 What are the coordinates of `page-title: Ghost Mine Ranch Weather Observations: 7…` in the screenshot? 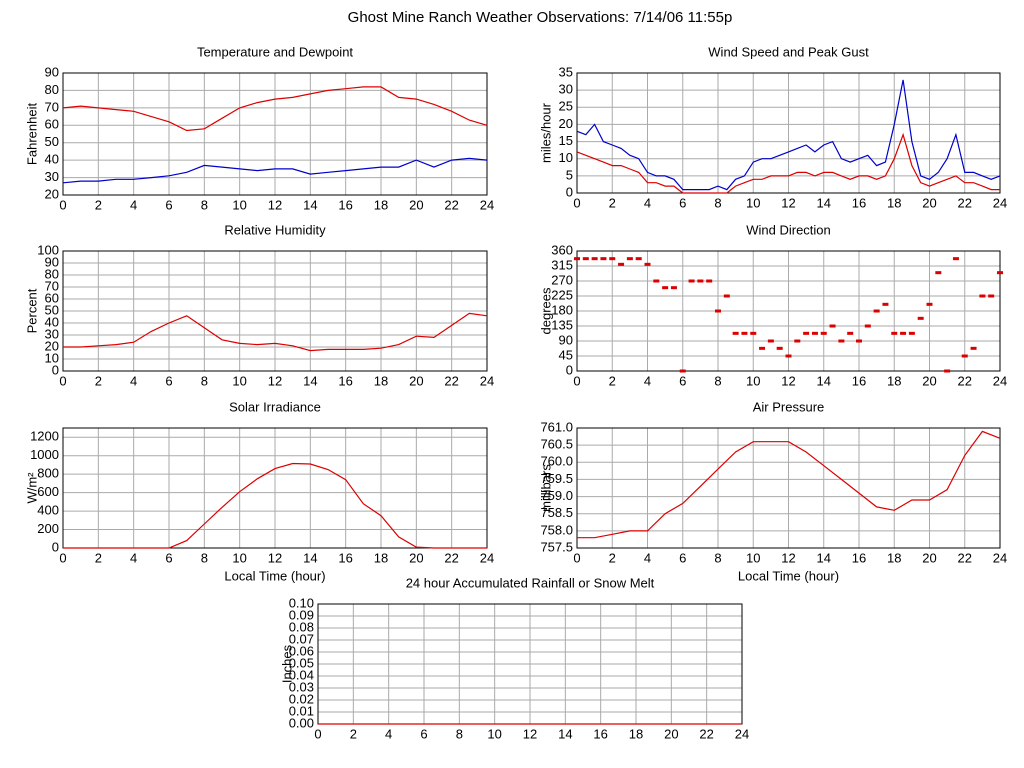 It's located at (540, 17).